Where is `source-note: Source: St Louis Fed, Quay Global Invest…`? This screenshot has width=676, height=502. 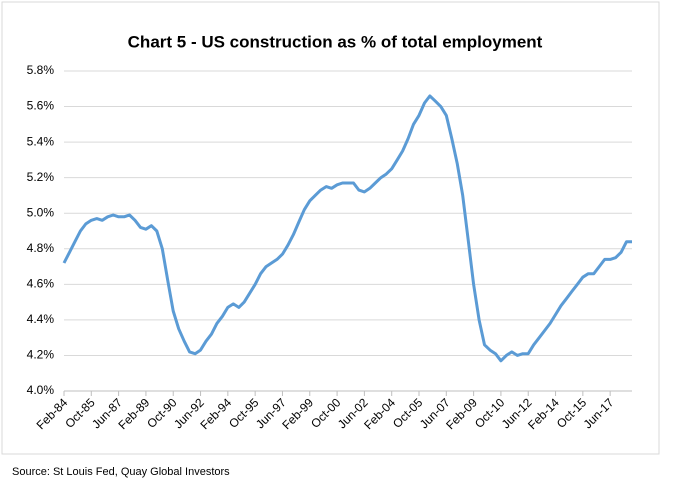 source-note: Source: St Louis Fed, Quay Global Invest… is located at coordinates (121, 472).